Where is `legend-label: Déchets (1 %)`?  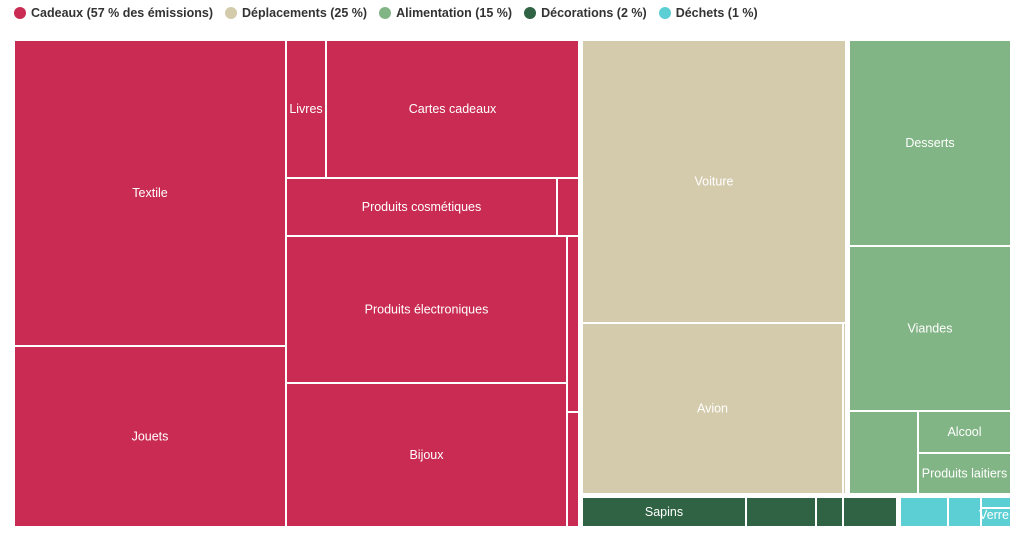 legend-label: Déchets (1 %) is located at coordinates (716, 13).